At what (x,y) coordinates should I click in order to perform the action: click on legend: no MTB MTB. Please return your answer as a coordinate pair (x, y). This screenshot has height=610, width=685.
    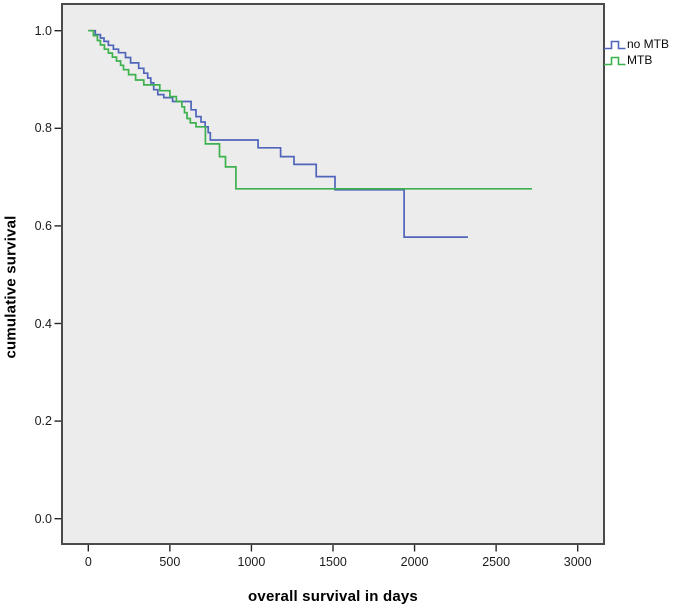
    Looking at the image, I should click on (636, 52).